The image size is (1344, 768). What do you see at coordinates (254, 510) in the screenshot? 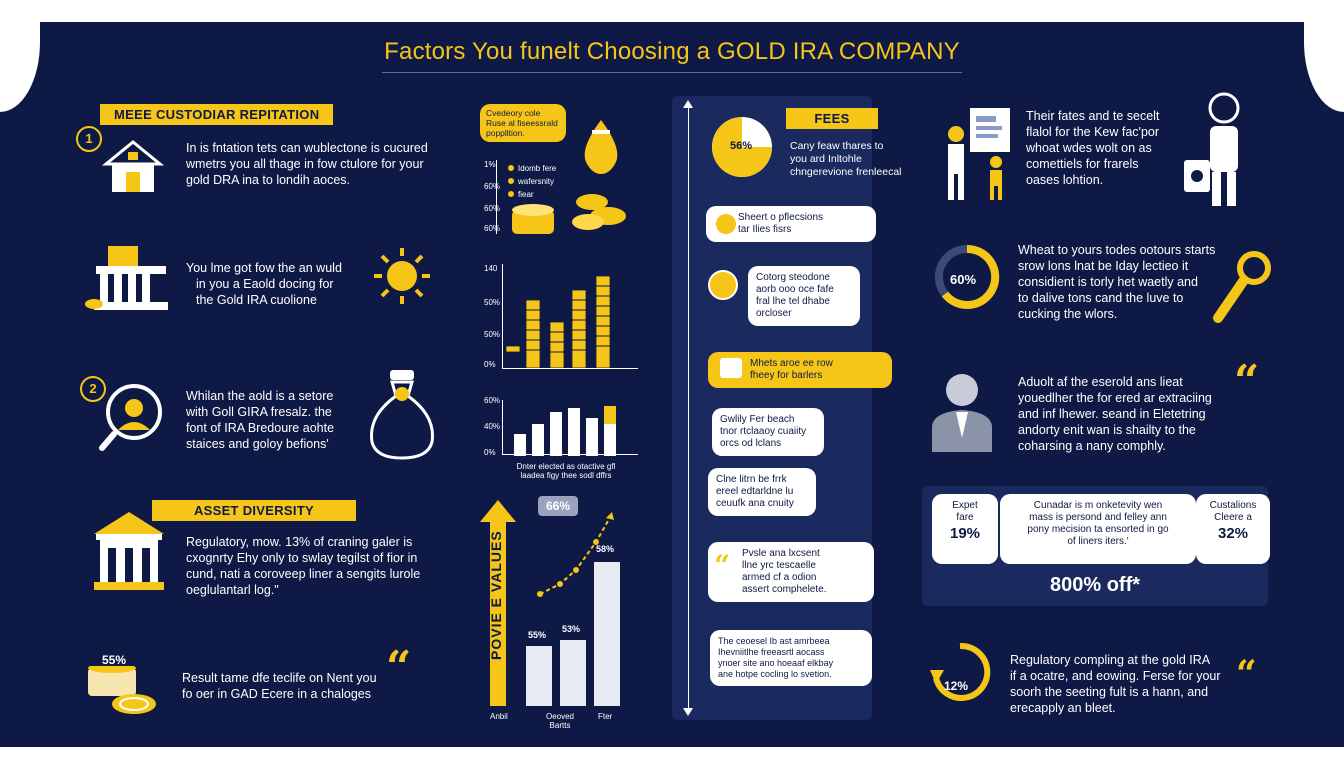
I see `asset-diversity-banner: ASSET DIVERSITY` at bounding box center [254, 510].